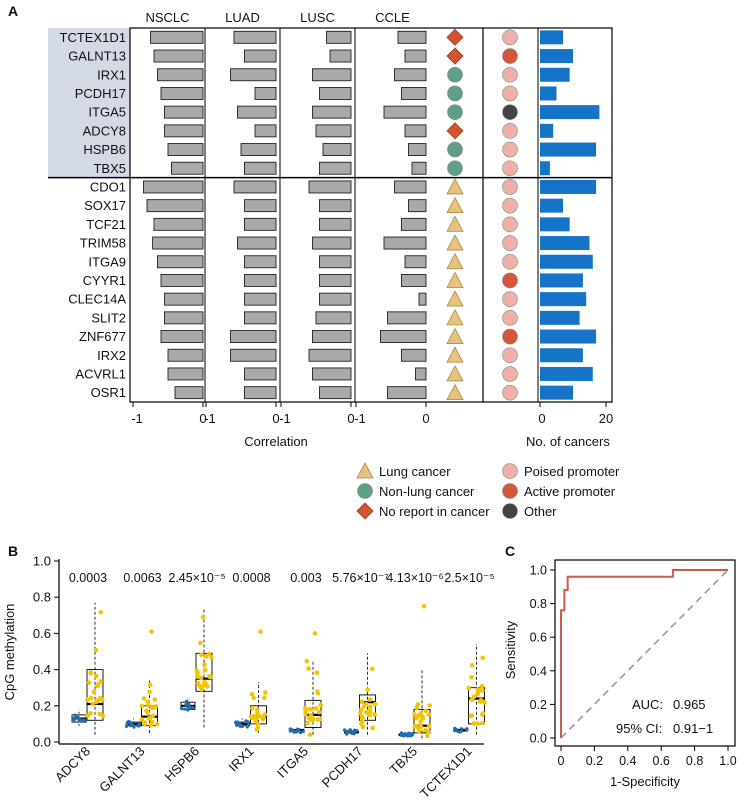  What do you see at coordinates (167, 17) in the screenshot?
I see `column-header-nsclc: NSCLC` at bounding box center [167, 17].